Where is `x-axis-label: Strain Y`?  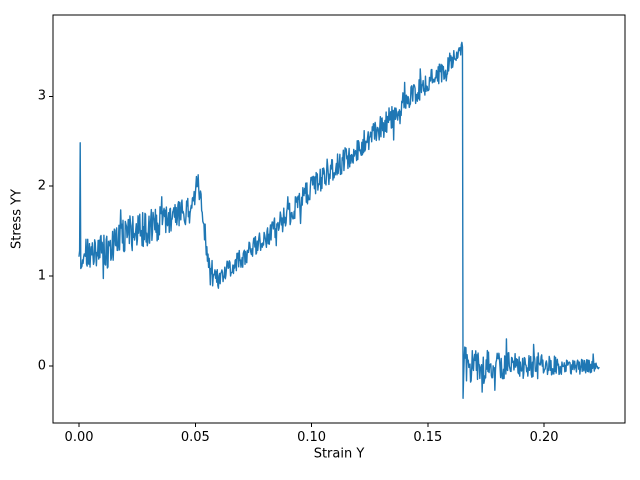 x-axis-label: Strain Y is located at coordinates (339, 454).